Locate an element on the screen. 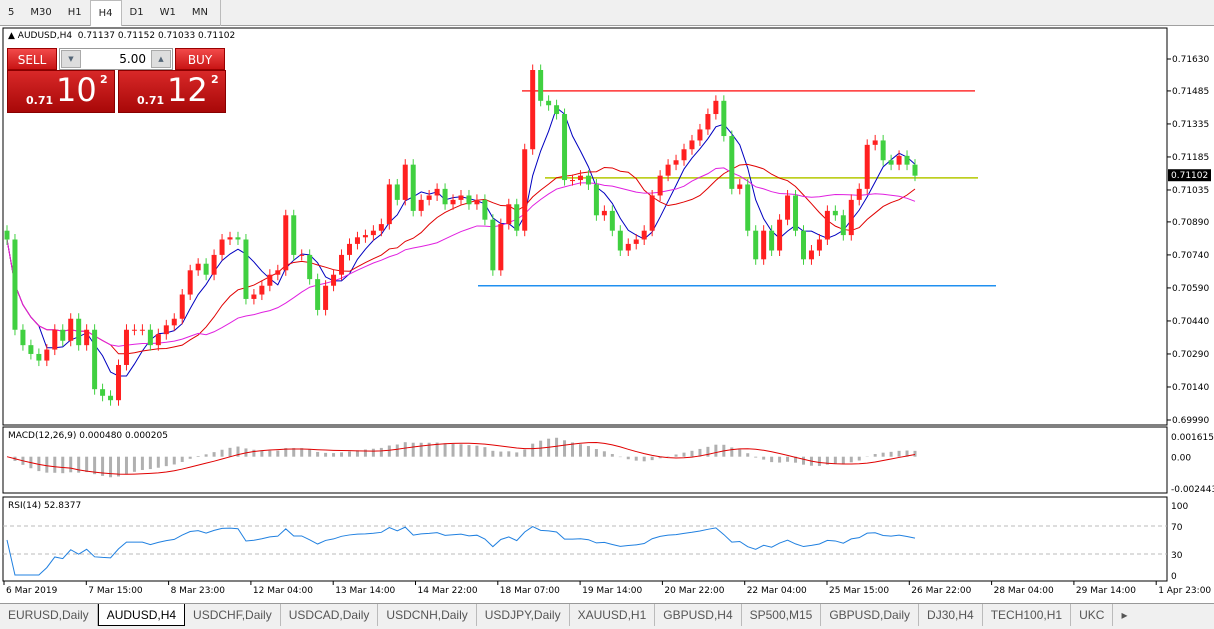 This screenshot has height=629, width=1214. chart-tab: DJ30,H4 is located at coordinates (951, 615).